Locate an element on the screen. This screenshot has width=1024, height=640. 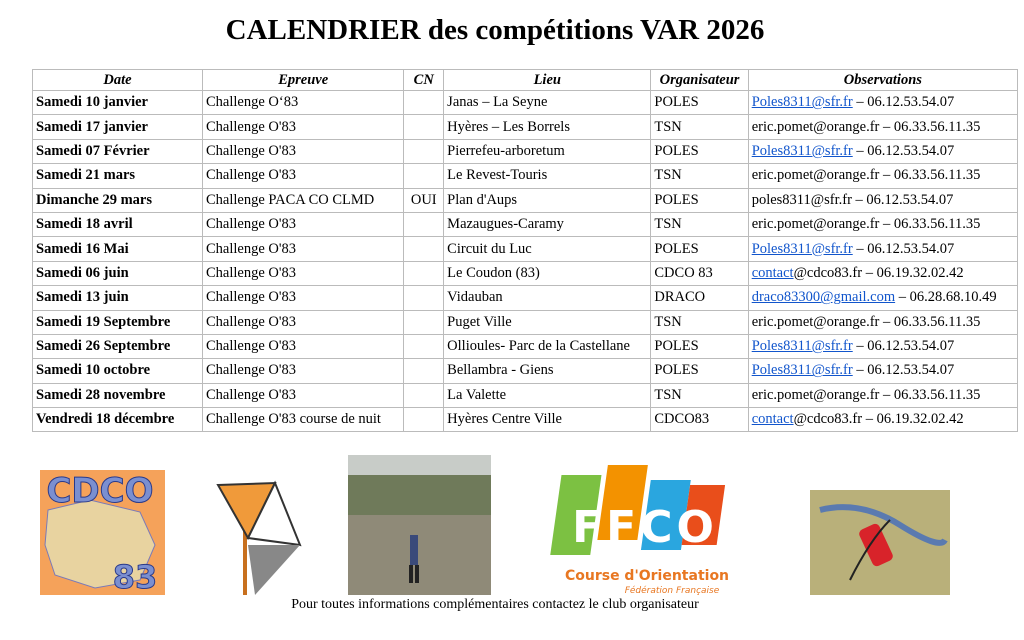
place-cell: Le Revest-Touris is located at coordinates (547, 176).